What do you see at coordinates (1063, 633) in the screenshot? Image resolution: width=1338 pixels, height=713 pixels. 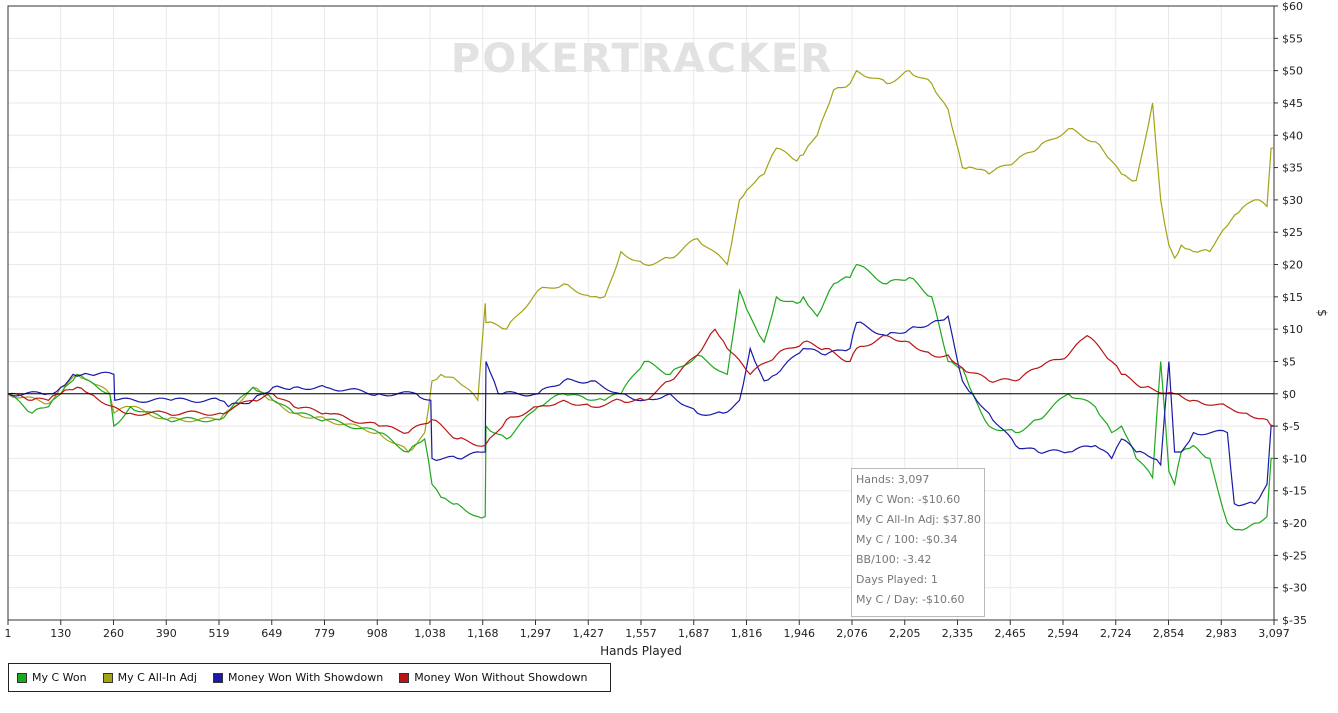 I see `x-tick-label: 2,594` at bounding box center [1063, 633].